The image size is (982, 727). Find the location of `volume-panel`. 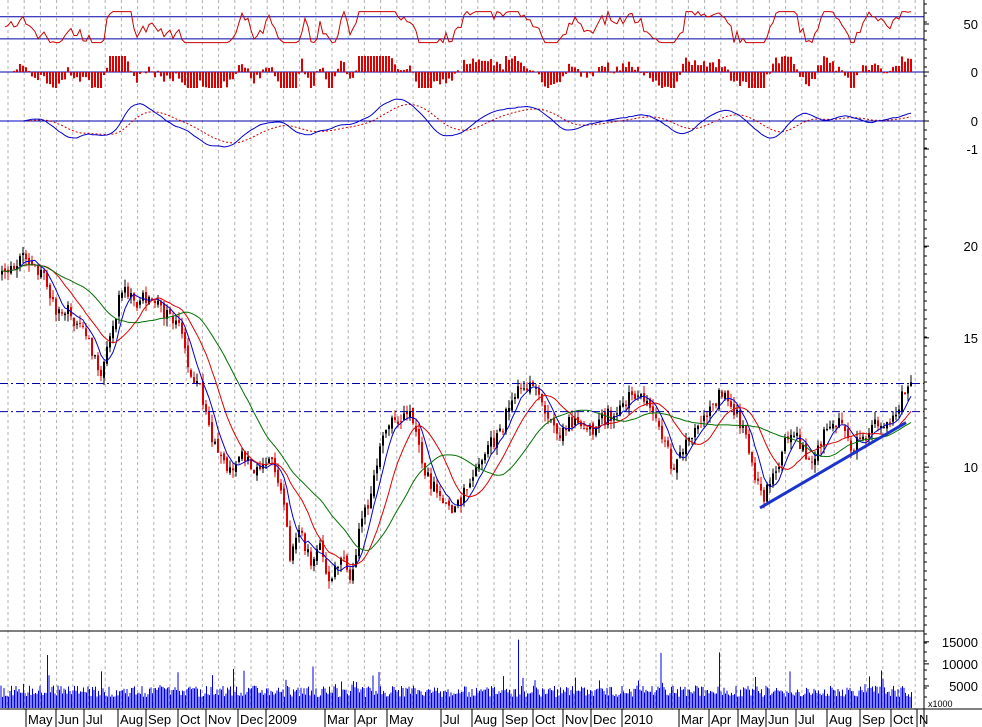

volume-panel is located at coordinates (456, 673).